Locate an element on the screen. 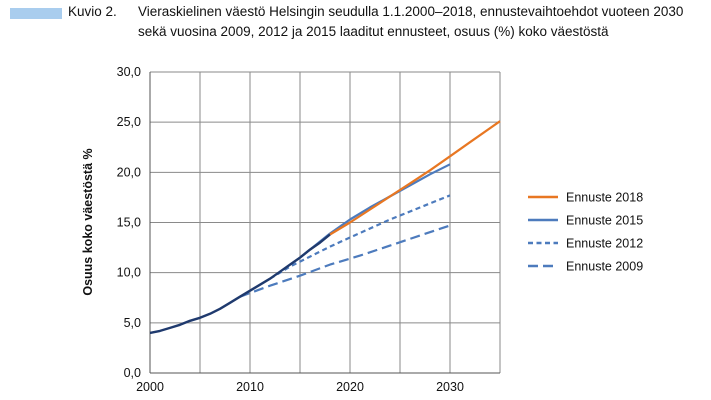 The height and width of the screenshot is (400, 711). y-tick-label: 20,0 is located at coordinates (129, 172).